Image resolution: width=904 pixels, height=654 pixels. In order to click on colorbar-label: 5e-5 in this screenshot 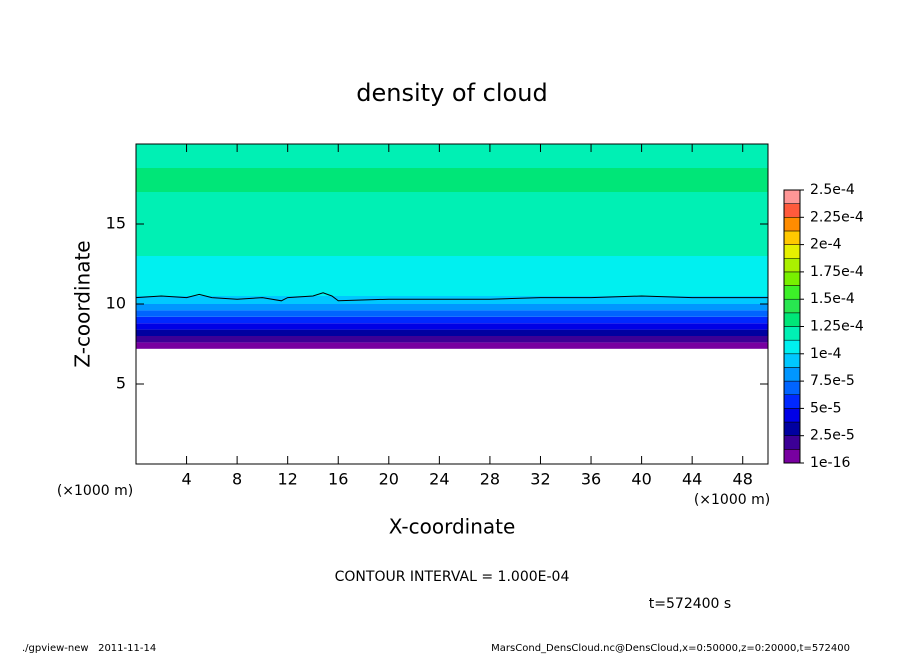, I will do `click(825, 408)`.